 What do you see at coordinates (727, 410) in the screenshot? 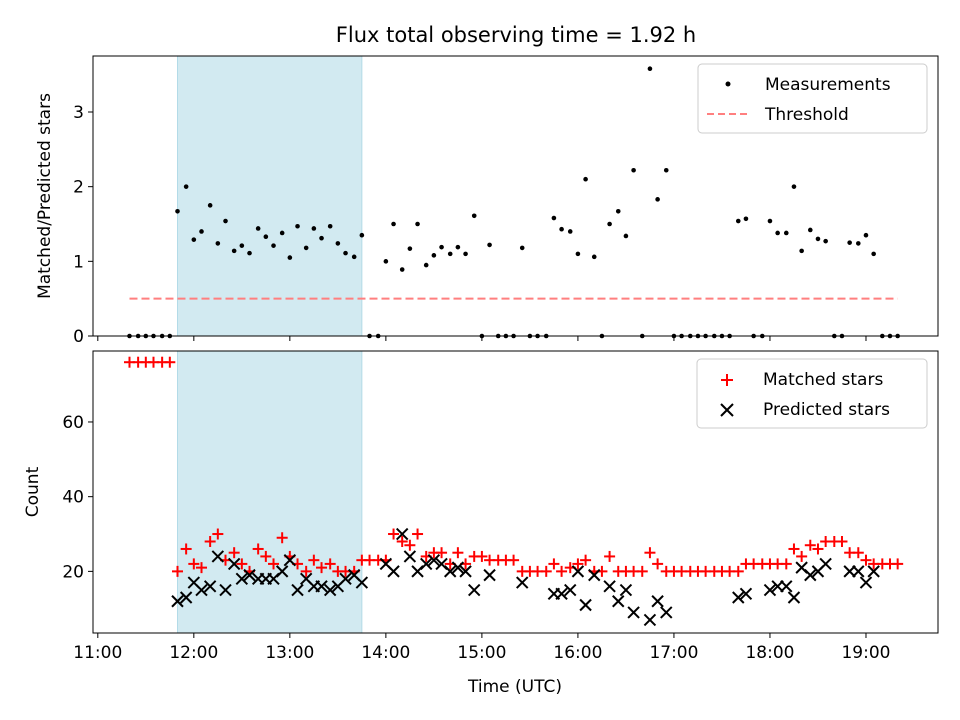
I see `legend-predicted-marker` at bounding box center [727, 410].